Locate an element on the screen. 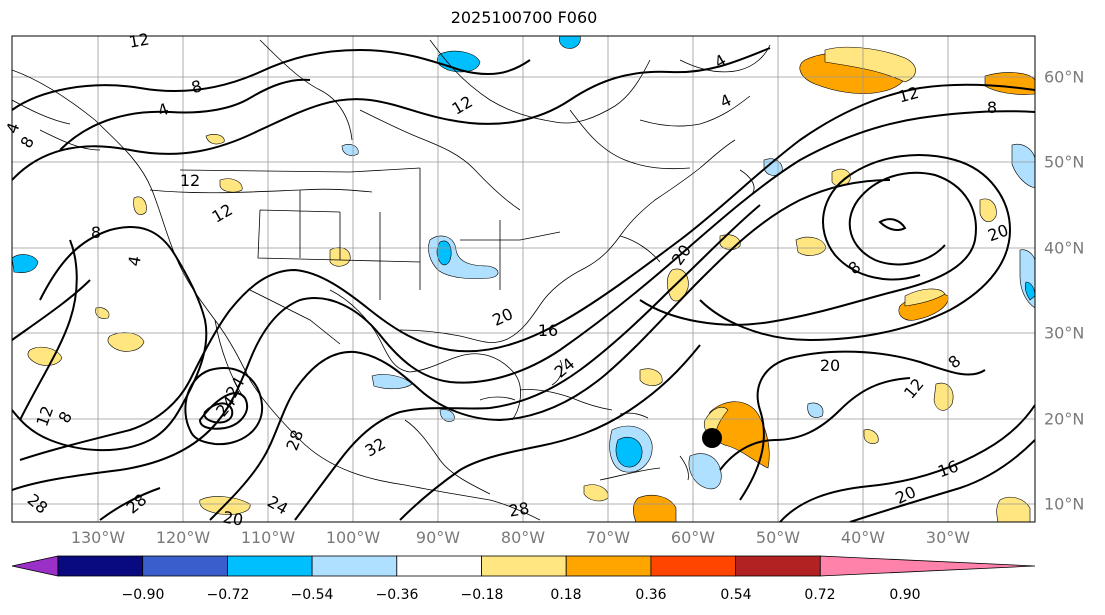  colorbar-tick-label: 0.72 is located at coordinates (820, 595).